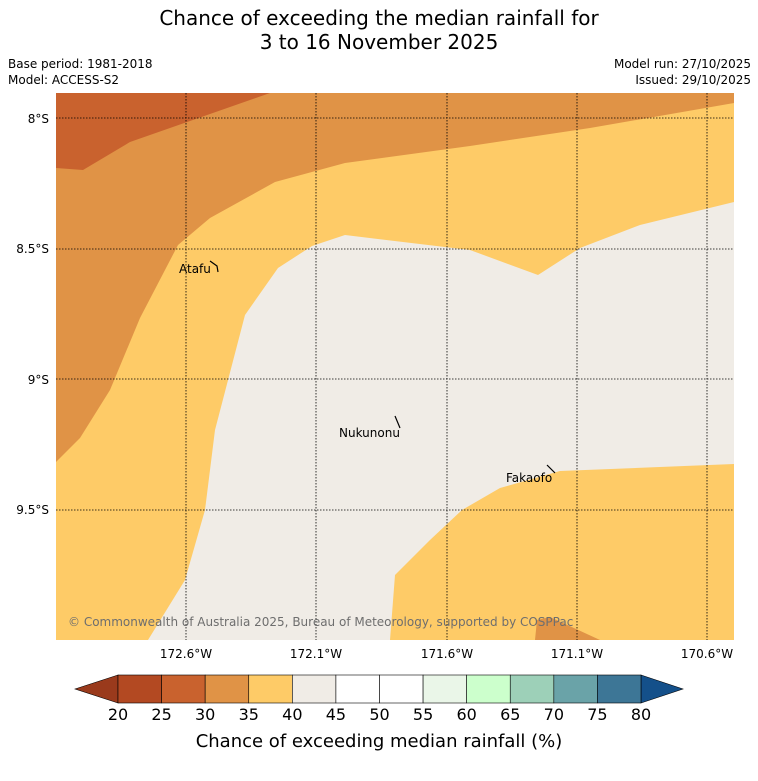 The image size is (758, 781). Describe the element at coordinates (379, 741) in the screenshot. I see `colorbar-title: Chance of exceeding median rainfall (%)` at that location.